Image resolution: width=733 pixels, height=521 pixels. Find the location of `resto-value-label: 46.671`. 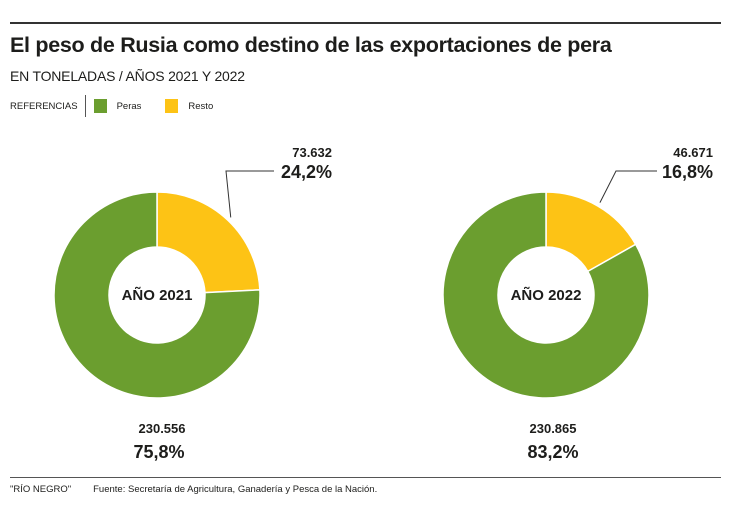

resto-value-label: 46.671 is located at coordinates (693, 152).